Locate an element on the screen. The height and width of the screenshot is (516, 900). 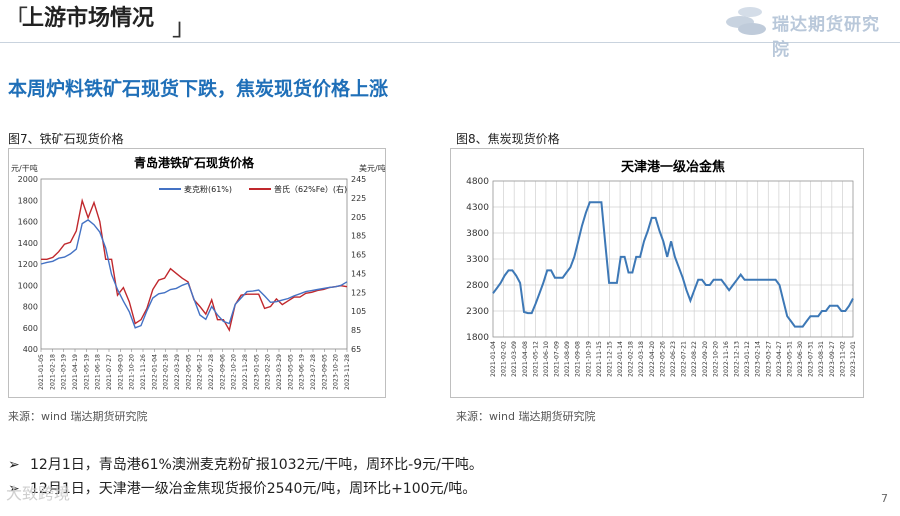
bullet-coke: ➢ 12月1日，天津港一级冶金焦现货报价2540元/吨，周环比+100元/吨。 is located at coordinates (242, 488).